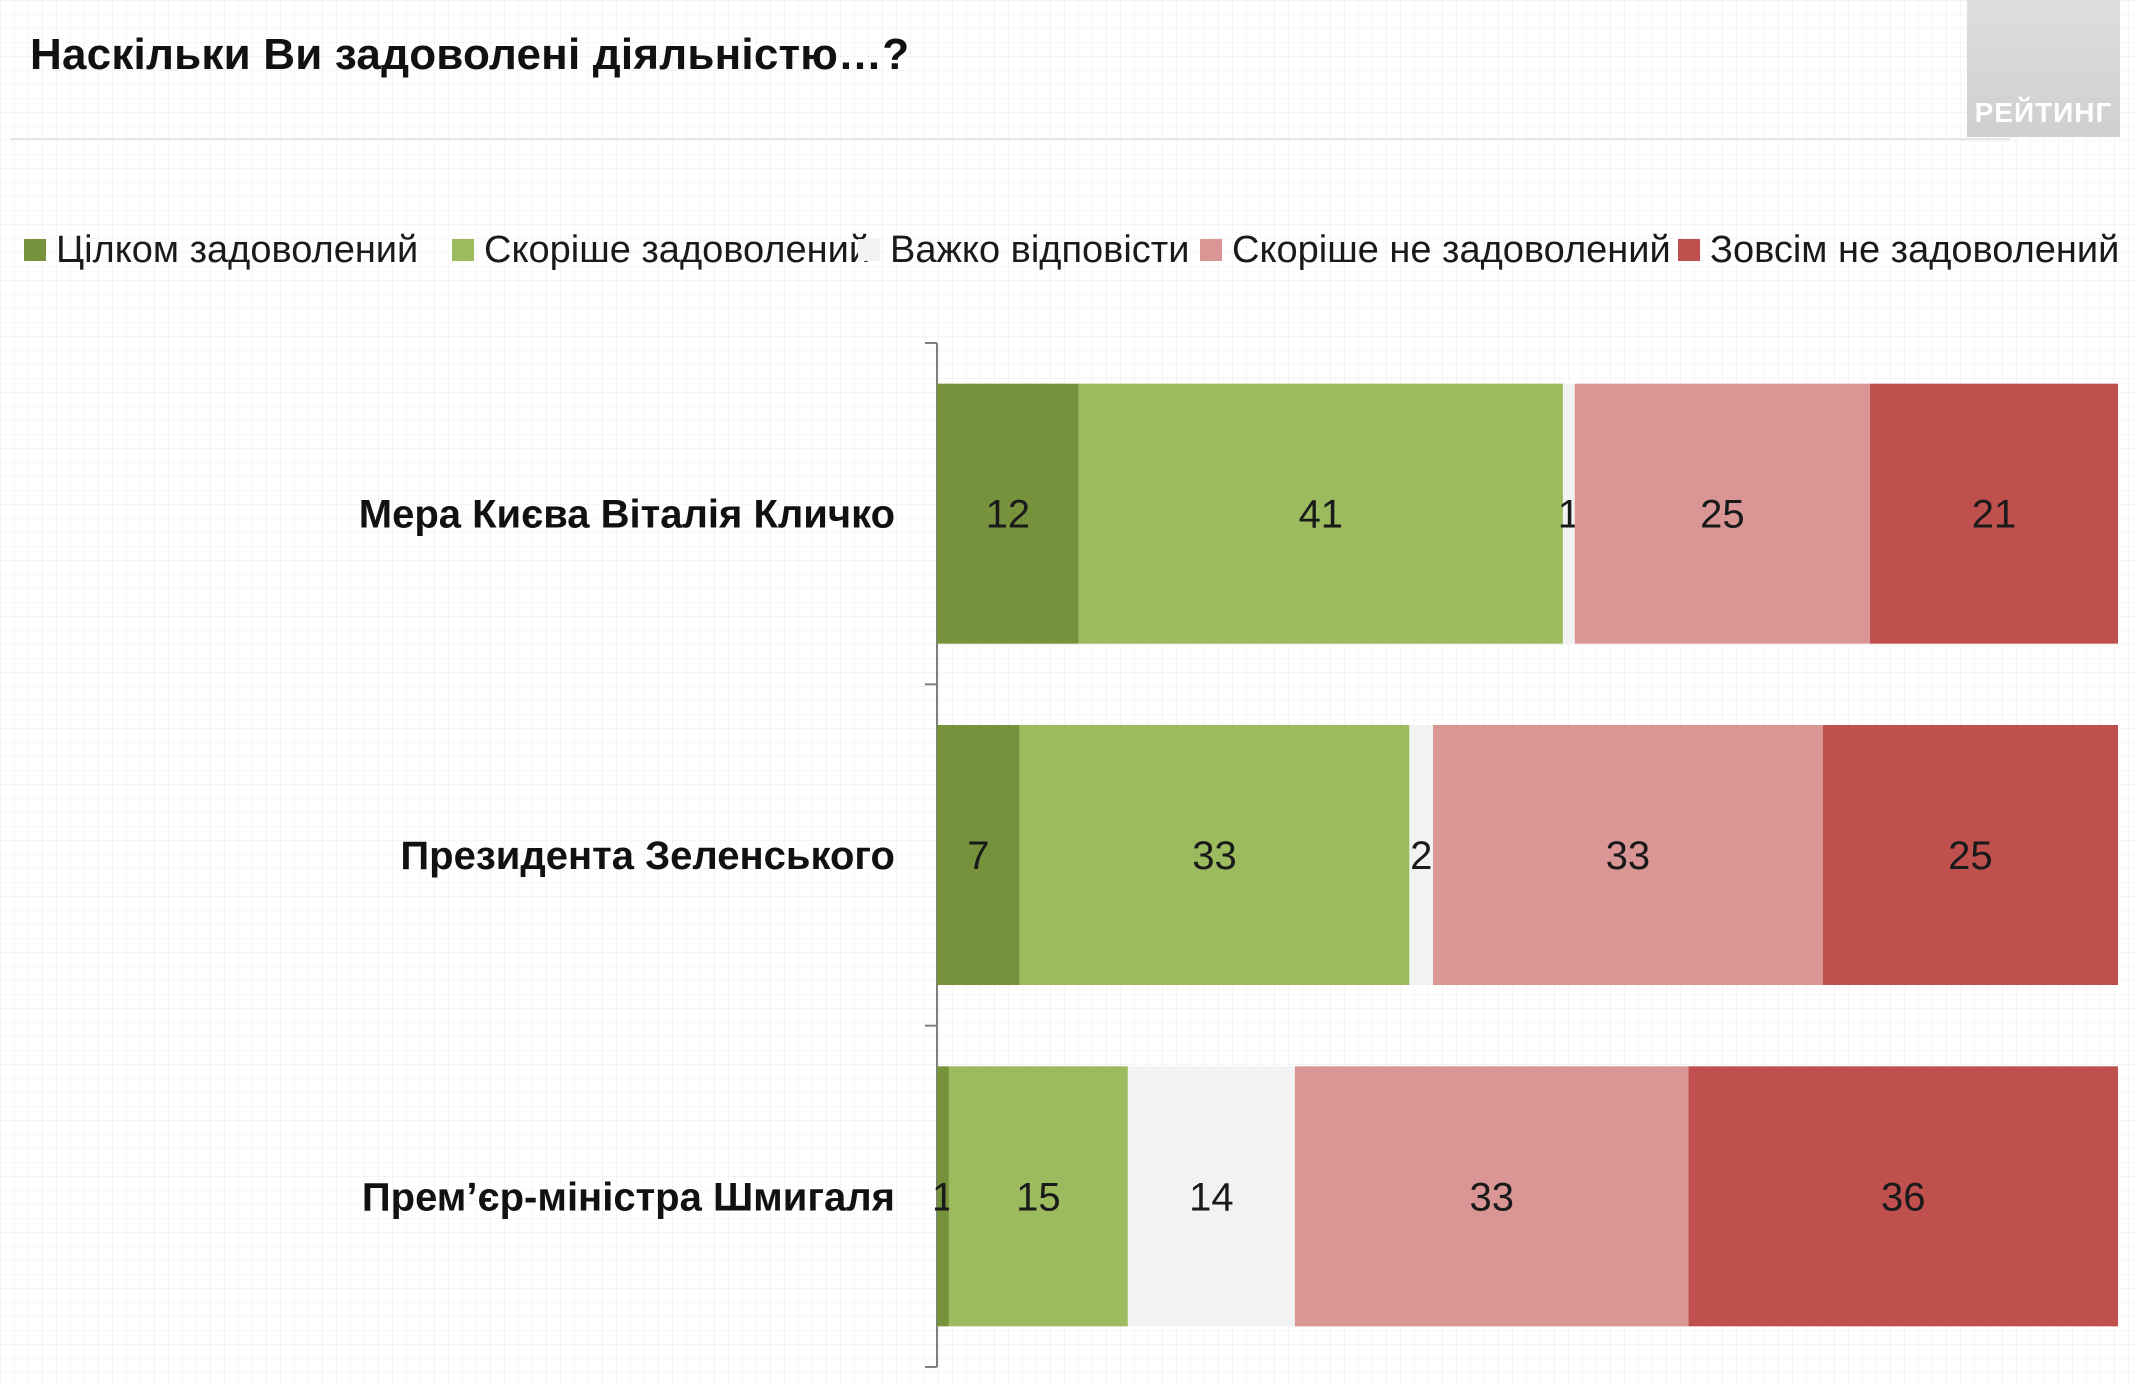  I want to click on brand-logo-text: РЕЙТИНГ, so click(2043, 112).